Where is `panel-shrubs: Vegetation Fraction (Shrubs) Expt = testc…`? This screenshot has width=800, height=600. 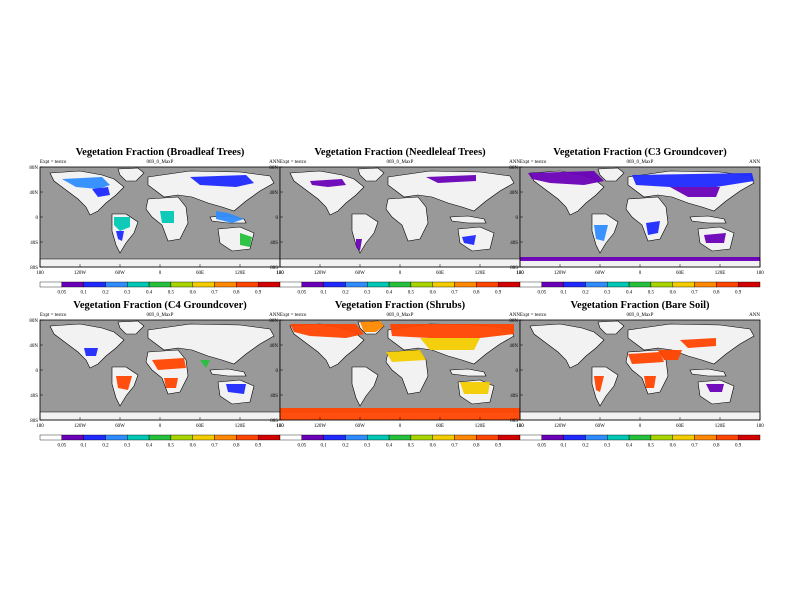
panel-shrubs: Vegetation Fraction (Shrubs) Expt = testc… is located at coordinates (396, 375).